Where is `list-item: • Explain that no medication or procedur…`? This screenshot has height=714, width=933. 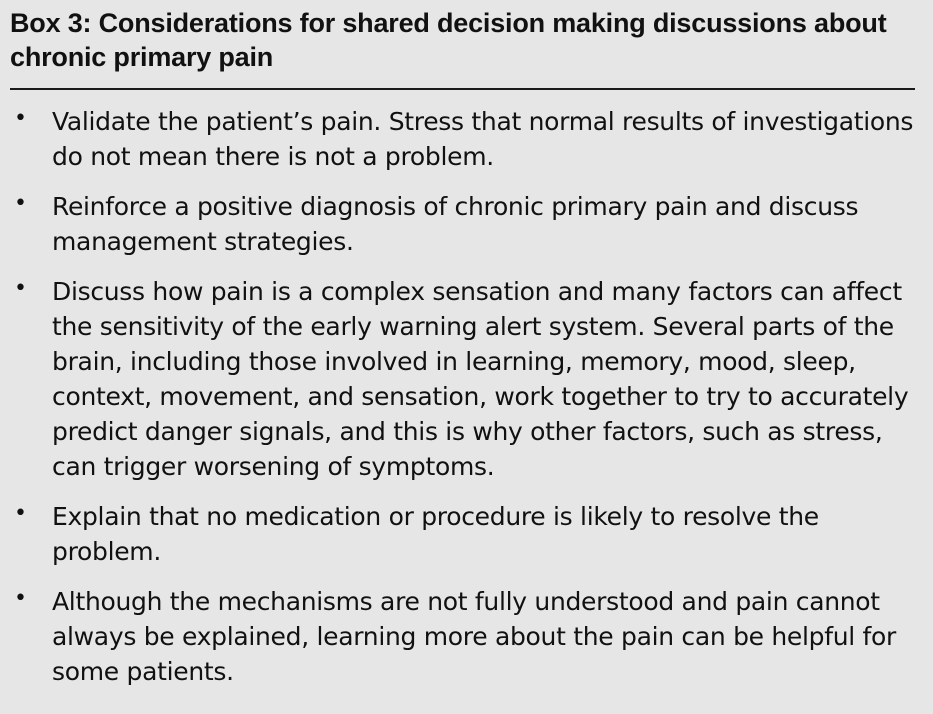 list-item: • Explain that no medication or procedur… is located at coordinates (462, 534).